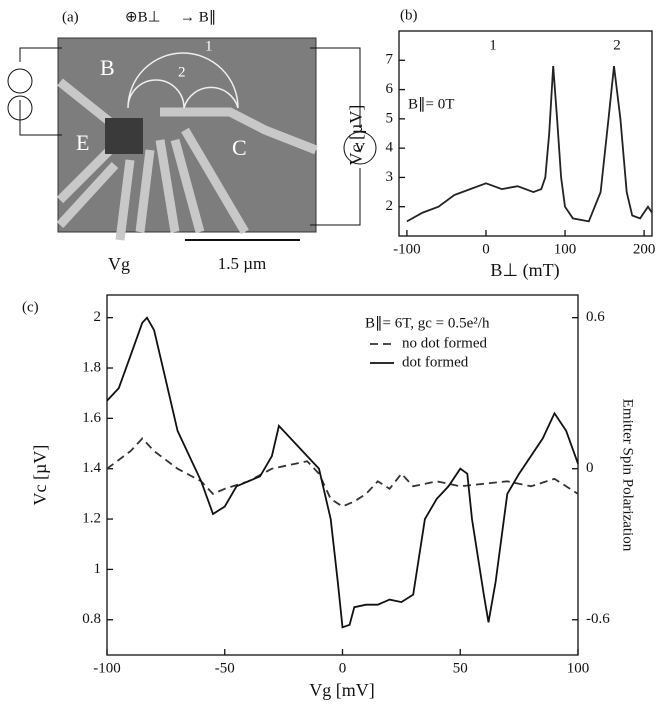 This screenshot has height=711, width=656. What do you see at coordinates (198, 17) in the screenshot?
I see `field-label: → B∥` at bounding box center [198, 17].